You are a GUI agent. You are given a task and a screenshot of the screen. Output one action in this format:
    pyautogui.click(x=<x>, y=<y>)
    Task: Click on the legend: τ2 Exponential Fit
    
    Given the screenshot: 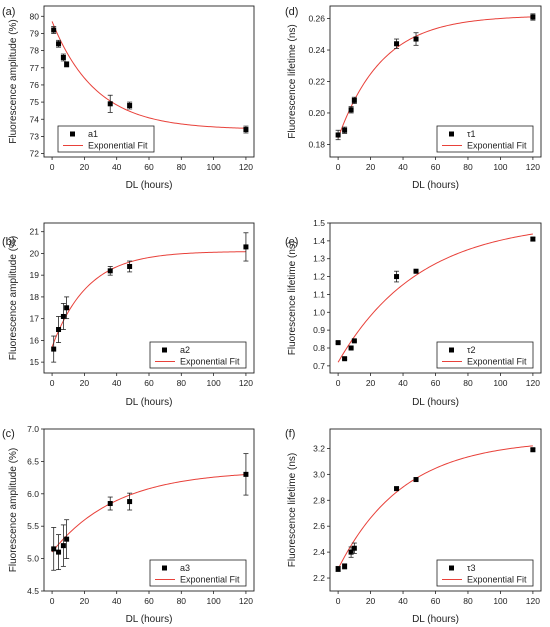 What is the action you would take?
    pyautogui.click(x=485, y=355)
    